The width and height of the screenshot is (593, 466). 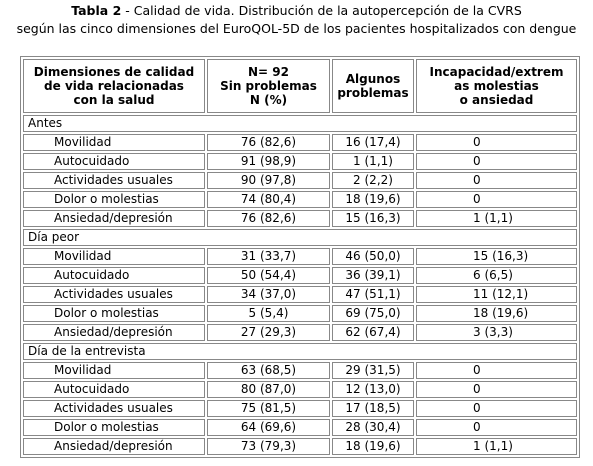 I want to click on section-title: Antes, so click(x=300, y=123).